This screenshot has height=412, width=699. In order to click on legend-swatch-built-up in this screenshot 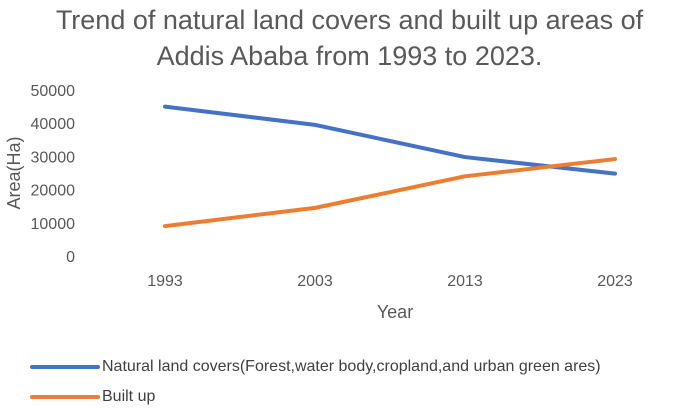, I will do `click(65, 397)`.